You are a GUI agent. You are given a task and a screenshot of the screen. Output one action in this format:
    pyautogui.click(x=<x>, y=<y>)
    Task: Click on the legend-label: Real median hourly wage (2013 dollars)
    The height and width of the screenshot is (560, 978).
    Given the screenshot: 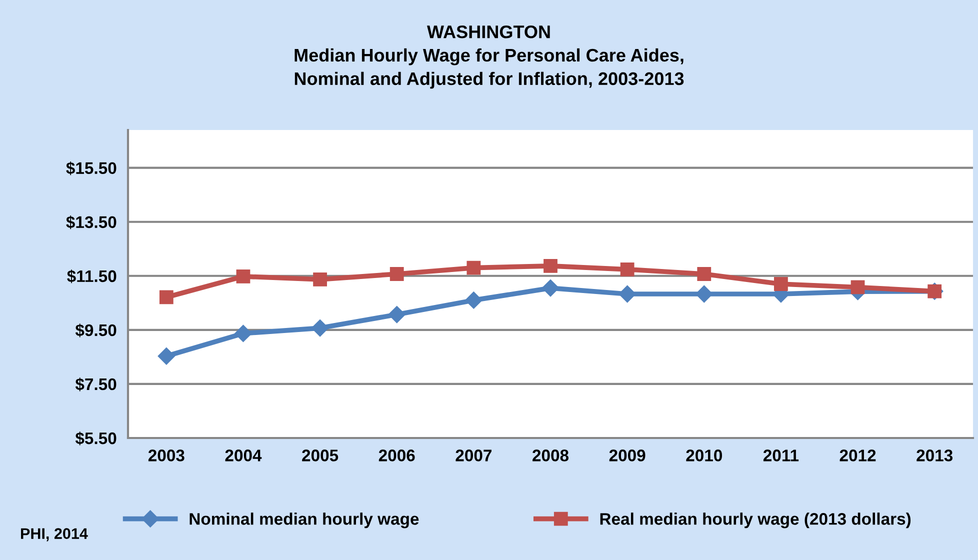 What is the action you would take?
    pyautogui.click(x=755, y=520)
    